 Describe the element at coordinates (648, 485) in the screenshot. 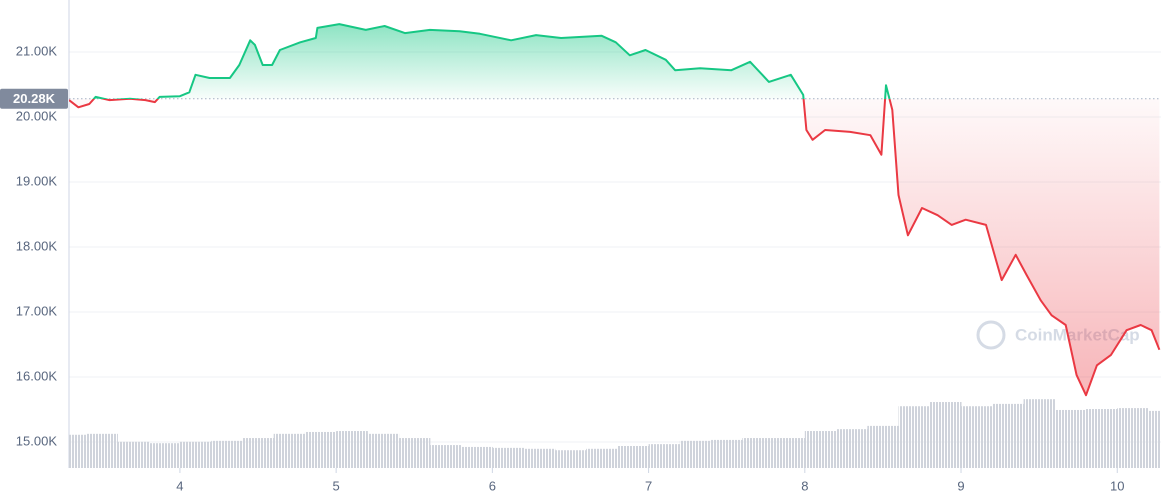

I see `x-tick-label: 7` at that location.